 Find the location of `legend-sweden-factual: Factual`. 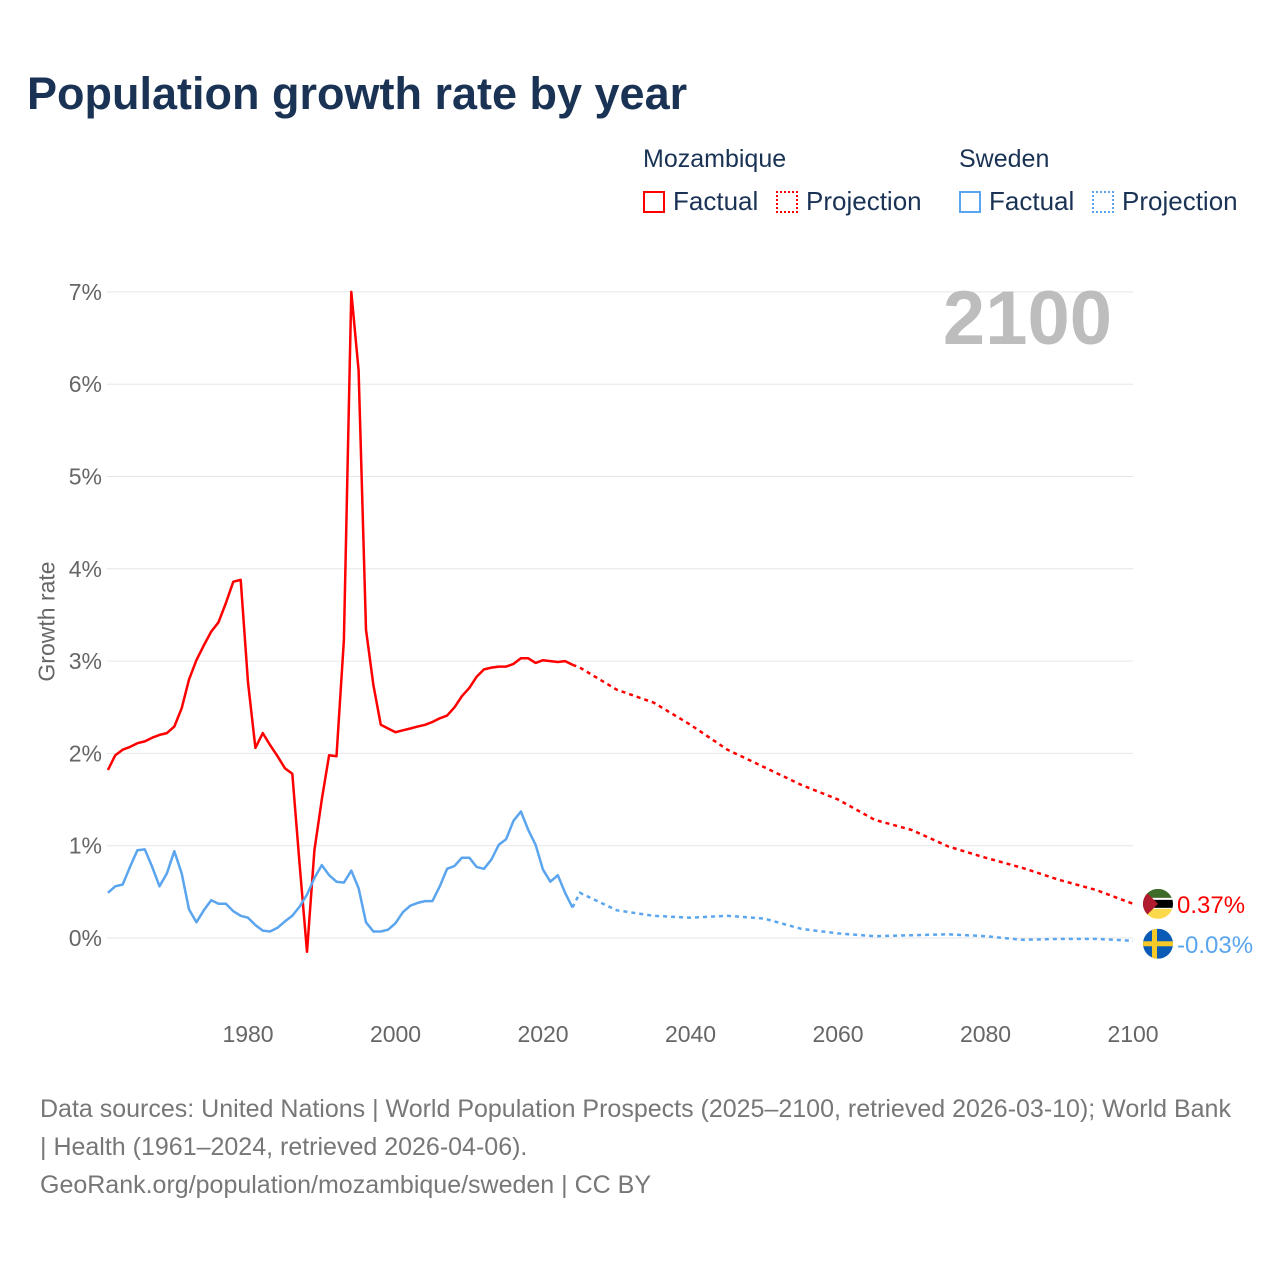

legend-sweden-factual: Factual is located at coordinates (1016, 201).